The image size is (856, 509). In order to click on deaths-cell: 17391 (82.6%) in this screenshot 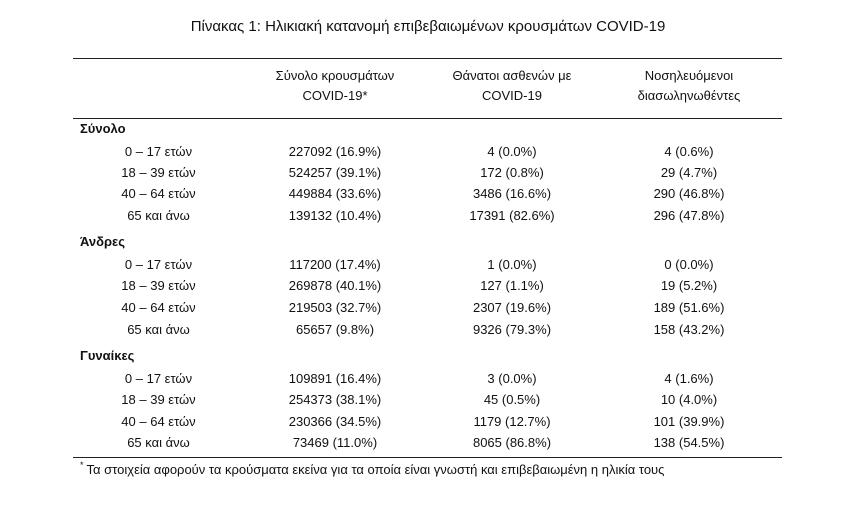, I will do `click(512, 215)`.